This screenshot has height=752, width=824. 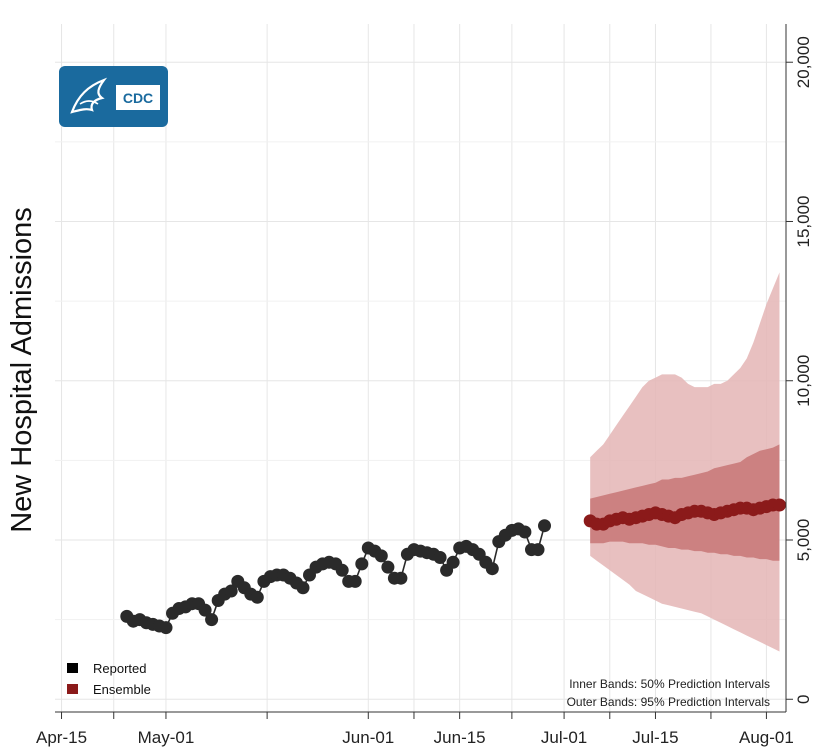 I want to click on prediction-bands, so click(x=685, y=462).